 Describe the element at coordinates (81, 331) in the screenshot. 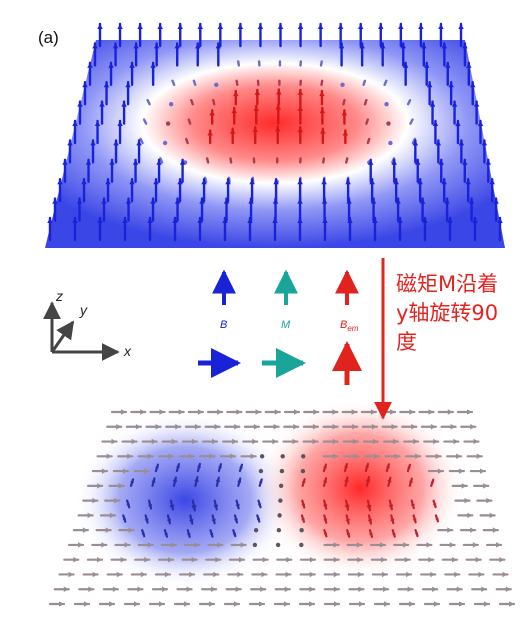

I see `coordinate-axes` at that location.